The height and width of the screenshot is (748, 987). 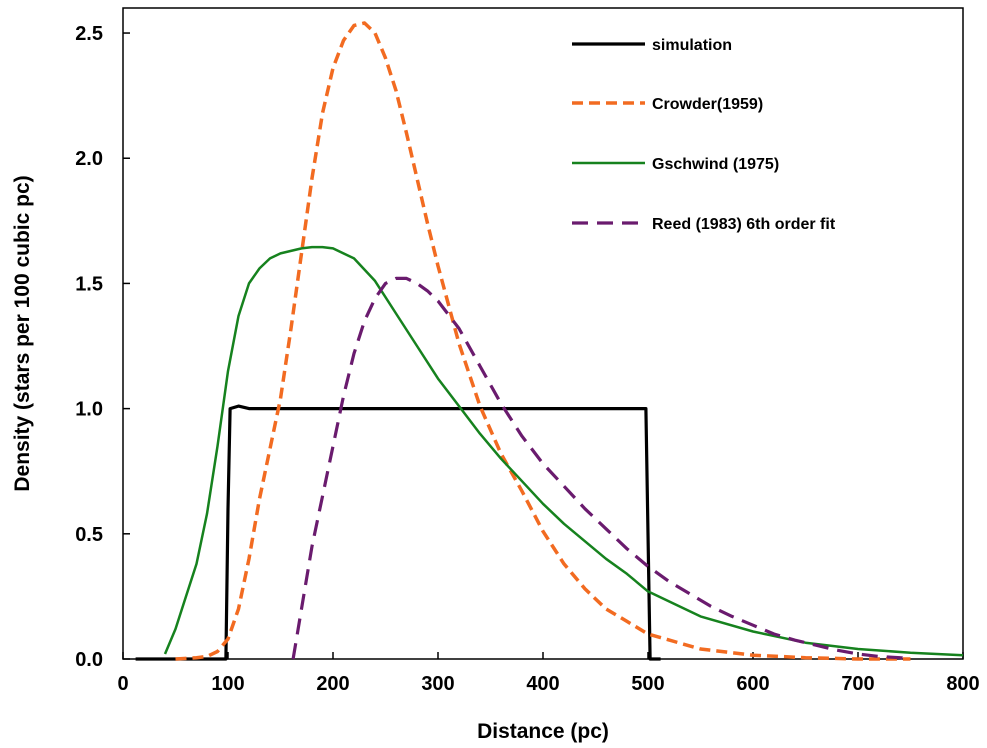 What do you see at coordinates (647, 684) in the screenshot?
I see `x-tick-label: 500` at bounding box center [647, 684].